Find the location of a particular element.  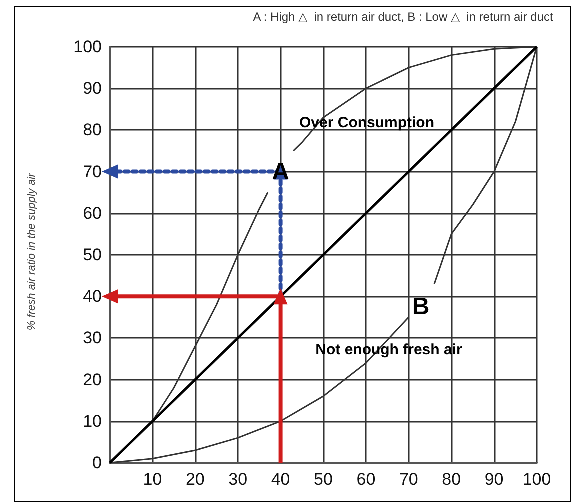

y-tick-label: 10 is located at coordinates (92, 421).